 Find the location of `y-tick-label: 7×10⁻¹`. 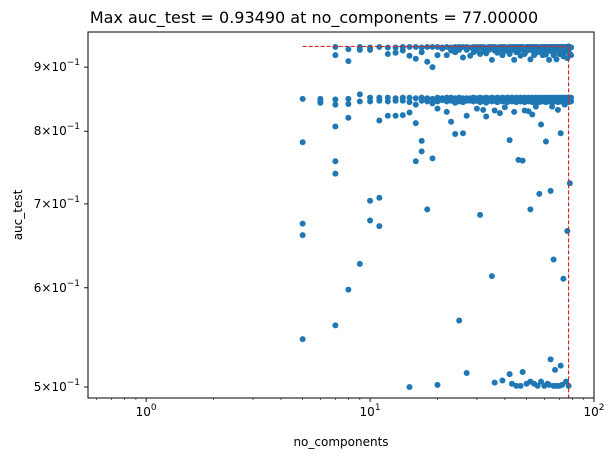

y-tick-label: 7×10⁻¹ is located at coordinates (57, 203).